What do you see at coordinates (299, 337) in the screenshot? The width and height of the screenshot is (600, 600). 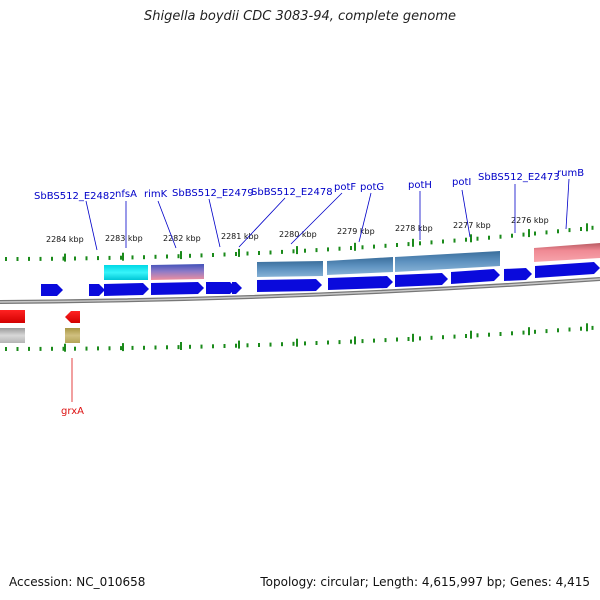 I see `inner-tick-track` at bounding box center [299, 337].